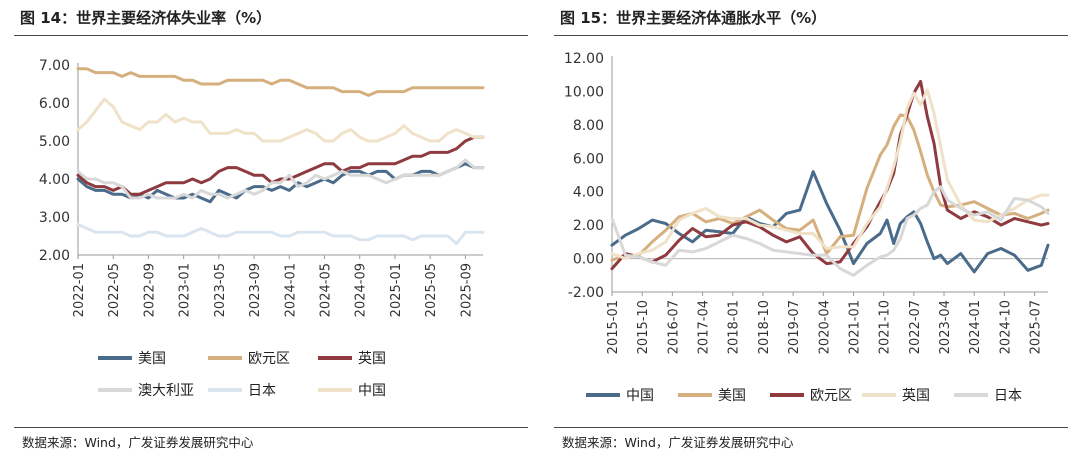 The height and width of the screenshot is (459, 1080). What do you see at coordinates (185, 290) in the screenshot?
I see `x-tick-label: 2023-01` at bounding box center [185, 290].